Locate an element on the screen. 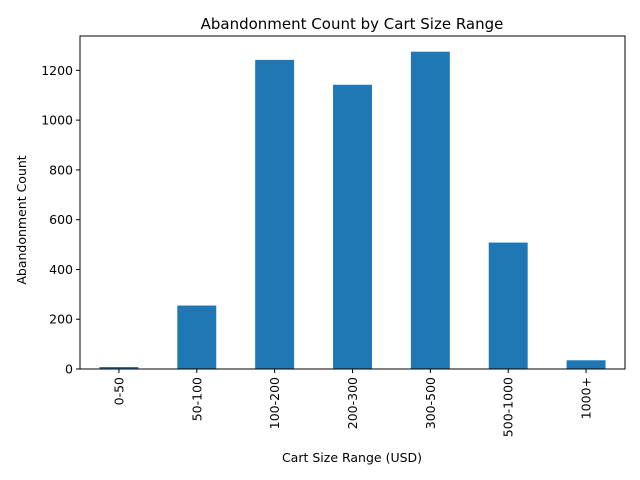 This screenshot has width=640, height=480. x-tick-label: 100-200 is located at coordinates (274, 403).